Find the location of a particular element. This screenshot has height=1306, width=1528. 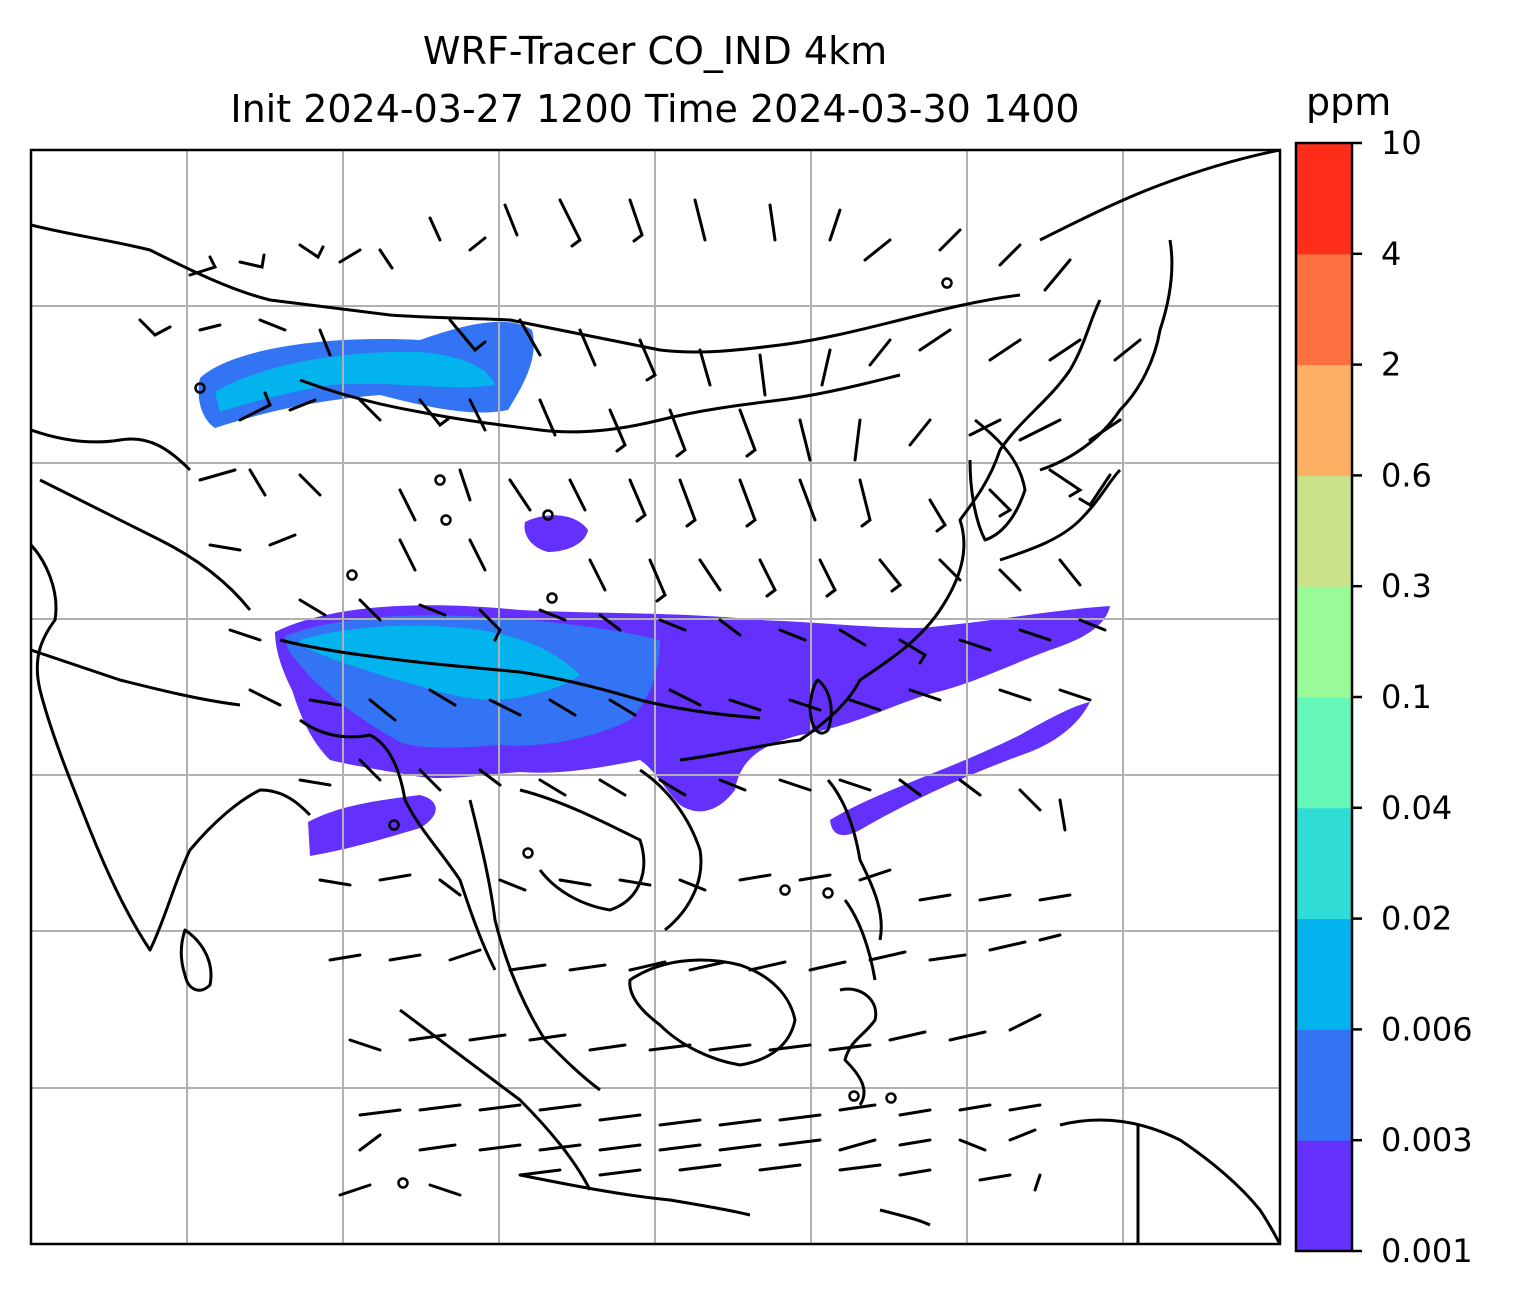

plume-tibet is located at coordinates (556, 533).